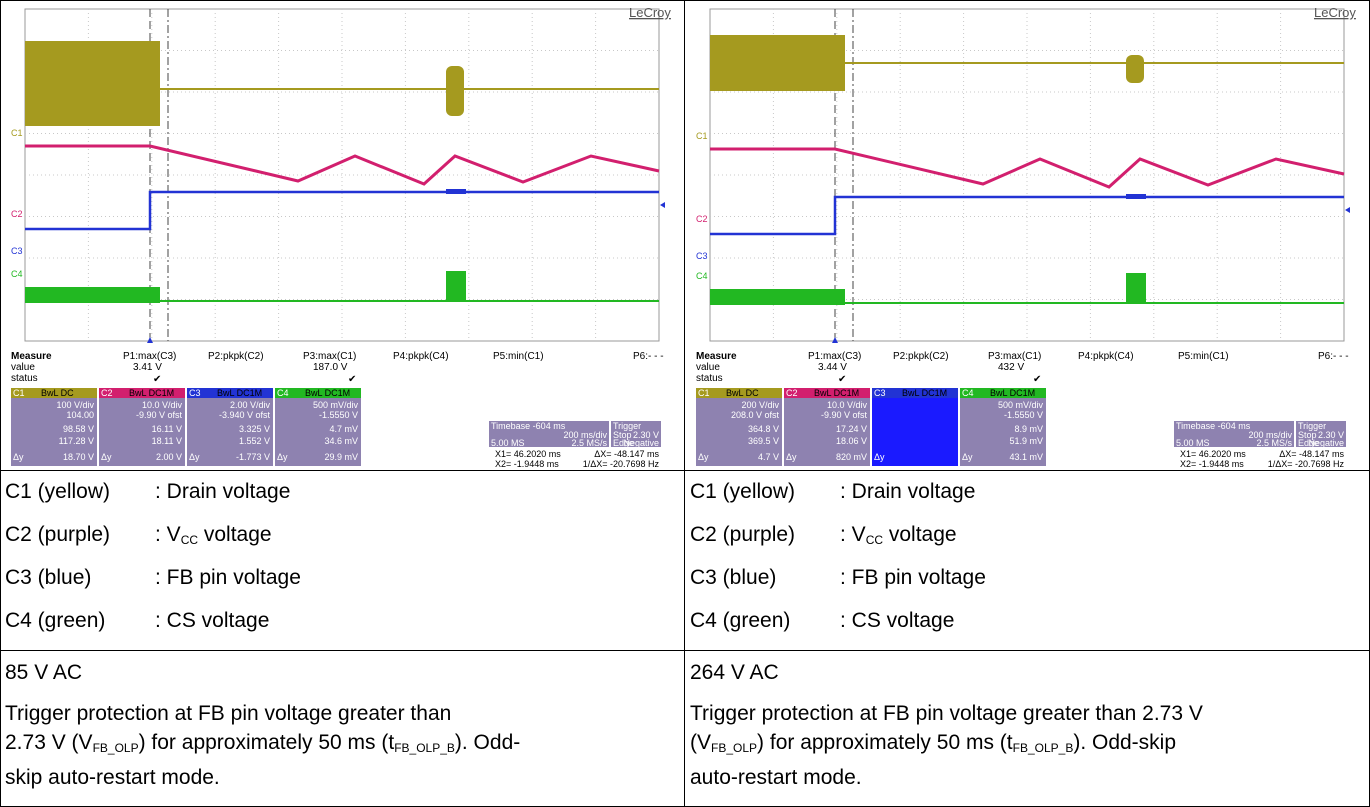 The height and width of the screenshot is (807, 1370). What do you see at coordinates (421, 356) in the screenshot?
I see `measure-header: P4:pkpk(C4)` at bounding box center [421, 356].